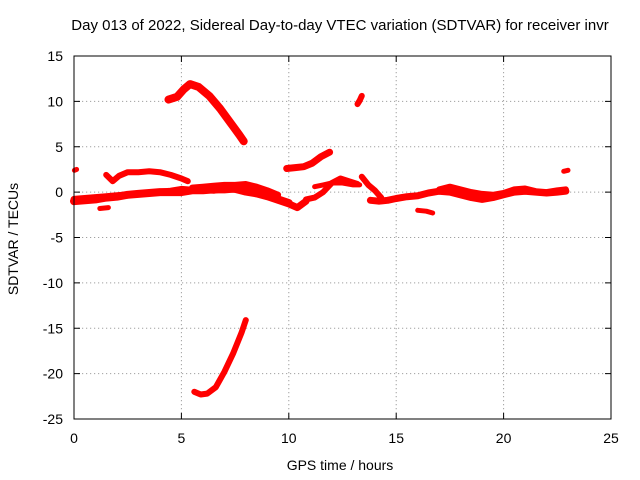 The height and width of the screenshot is (480, 640). I want to click on y-tick-label: 15, so click(55, 56).